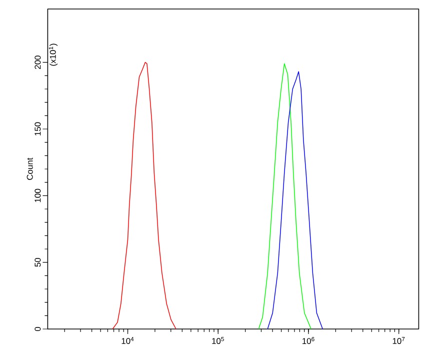  I want to click on y-tick-label: 100, so click(37, 195).